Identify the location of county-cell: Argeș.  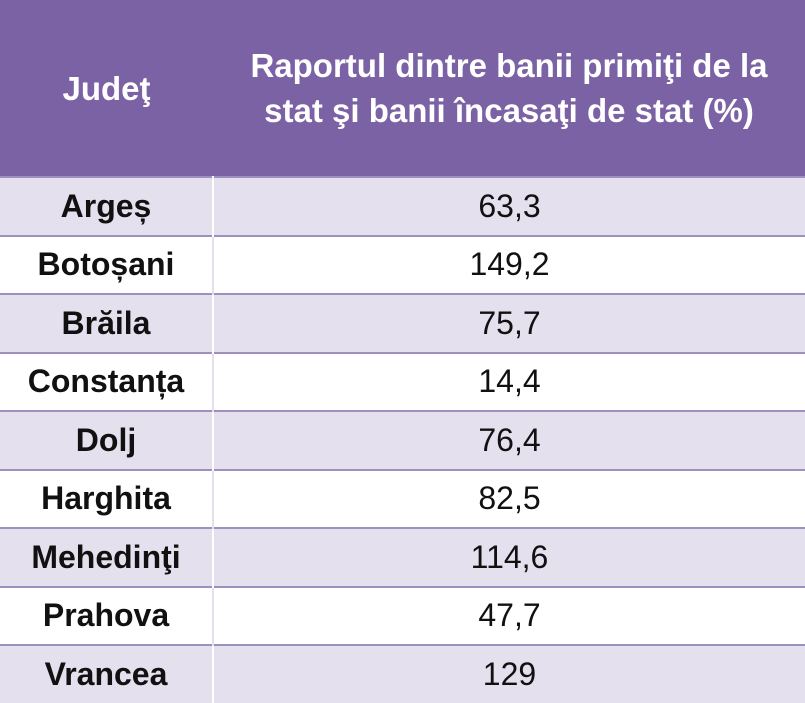
(107, 206).